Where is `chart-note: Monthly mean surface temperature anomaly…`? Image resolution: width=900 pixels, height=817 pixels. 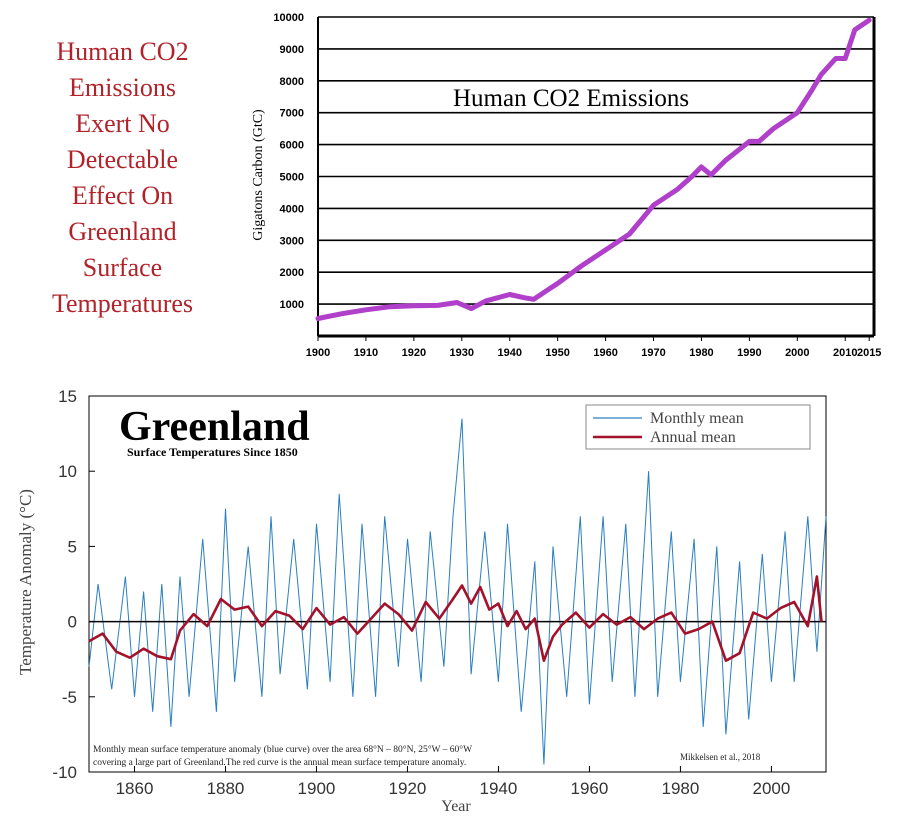
chart-note: Monthly mean surface temperature anomaly… is located at coordinates (282, 756).